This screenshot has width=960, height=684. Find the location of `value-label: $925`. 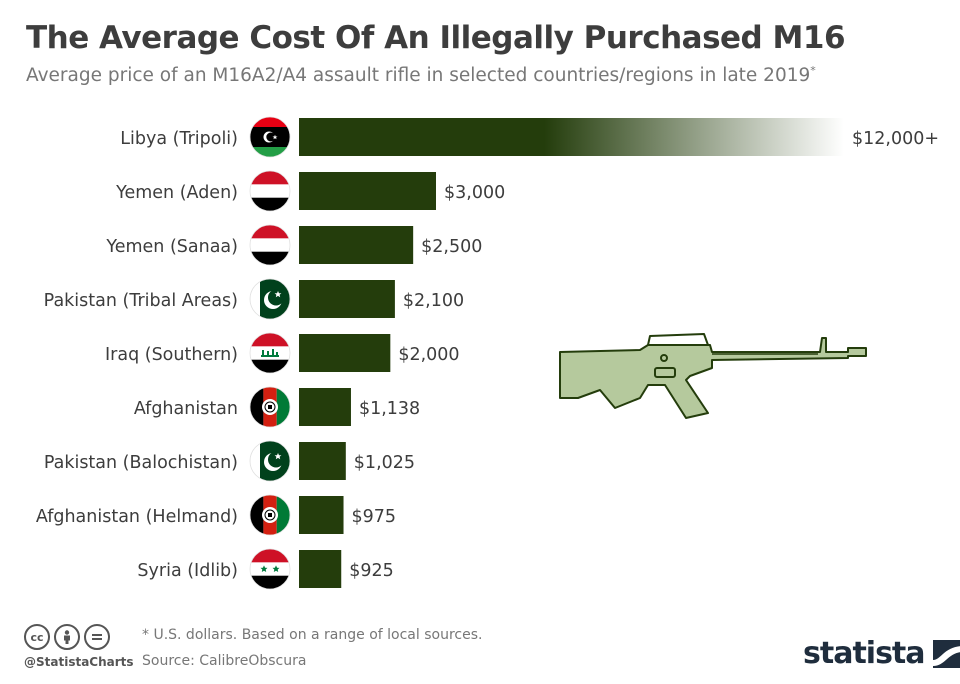

value-label: $925 is located at coordinates (371, 571).